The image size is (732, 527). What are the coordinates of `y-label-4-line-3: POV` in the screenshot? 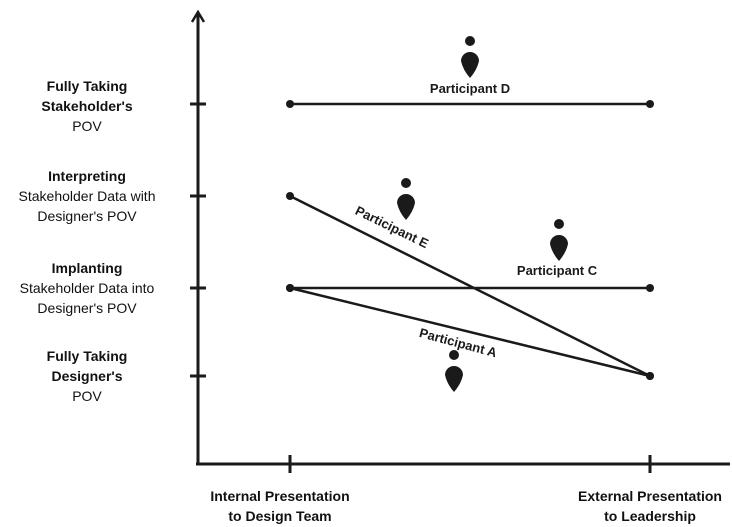 It's located at (87, 396).